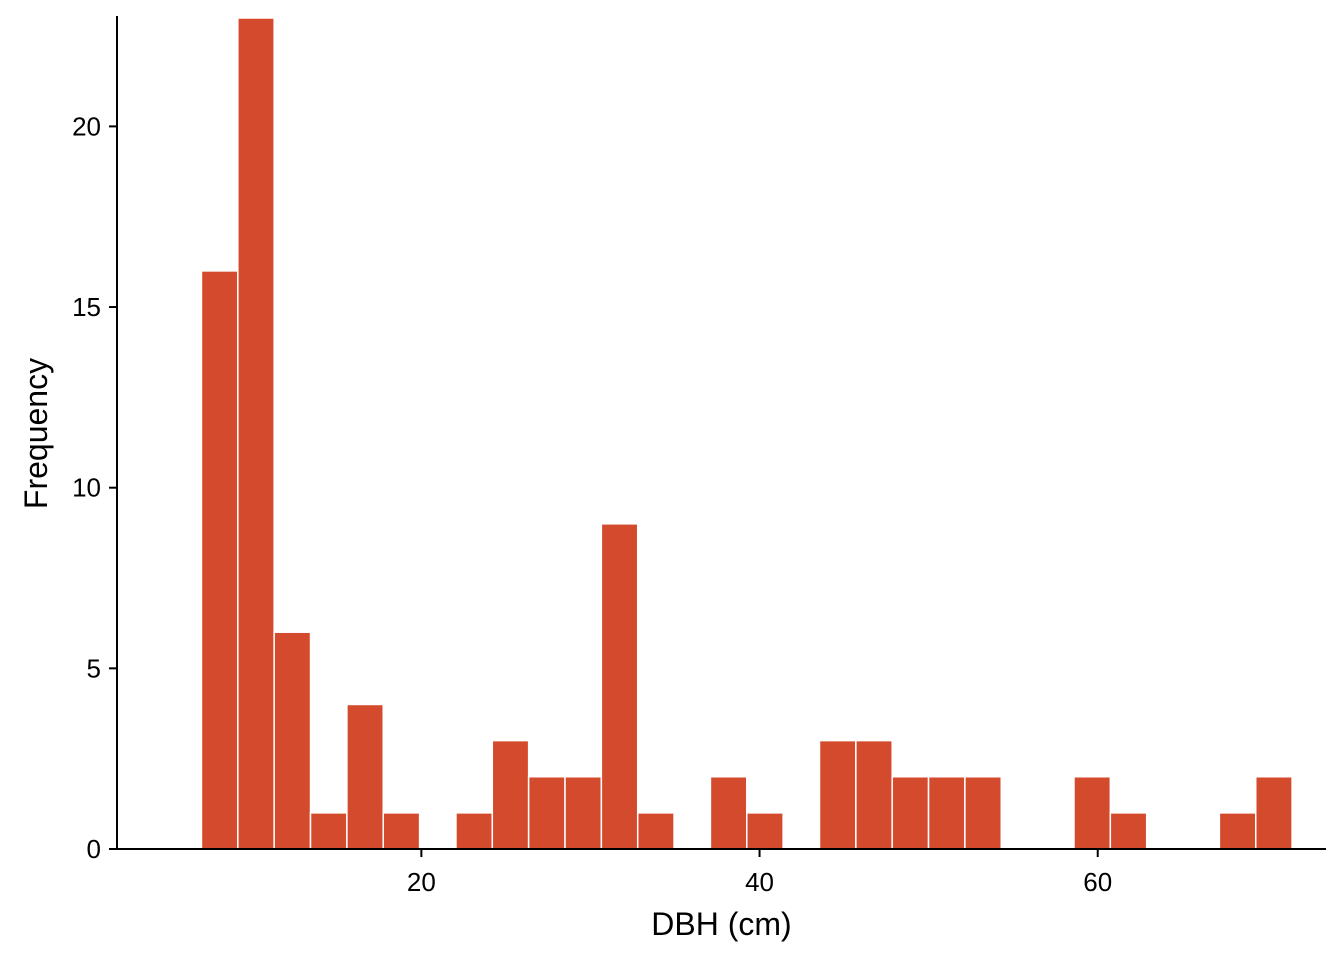 This screenshot has height=960, width=1344. Describe the element at coordinates (36, 433) in the screenshot. I see `y-axis-title: Frequency` at that location.